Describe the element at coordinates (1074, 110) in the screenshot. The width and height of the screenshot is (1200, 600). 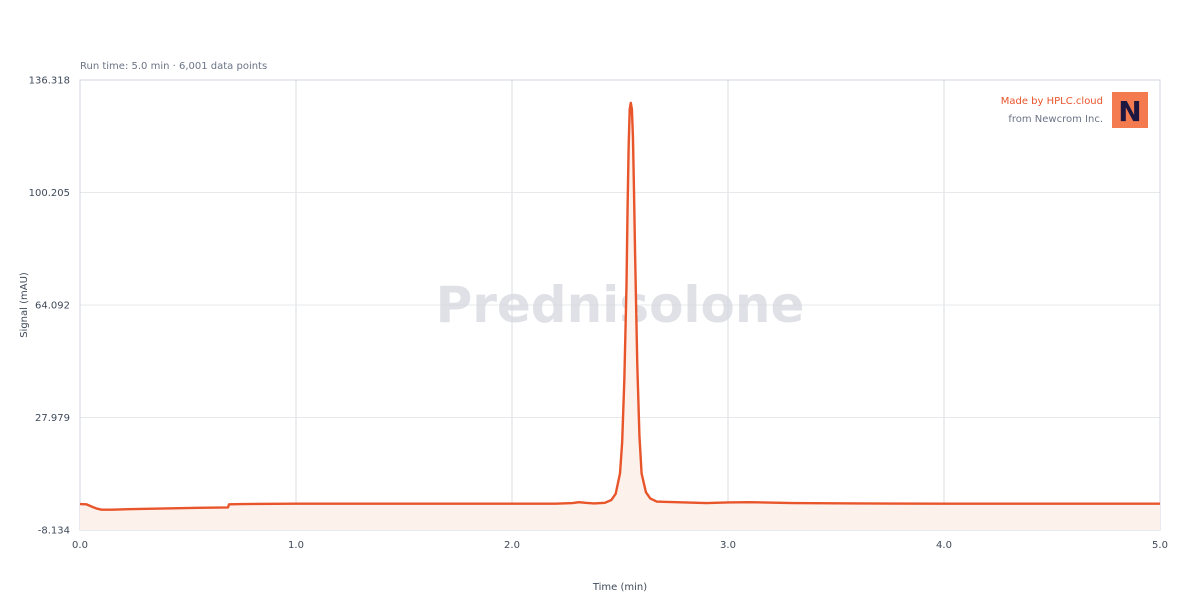
I see `hplc-credit: Made by HPLC.cloud from Newcrom Inc. N` at that location.